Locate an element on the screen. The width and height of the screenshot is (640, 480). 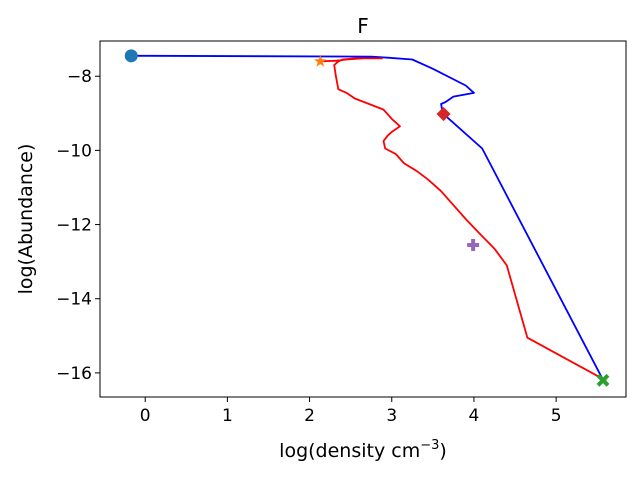
x-tick-label: 4 is located at coordinates (474, 416).